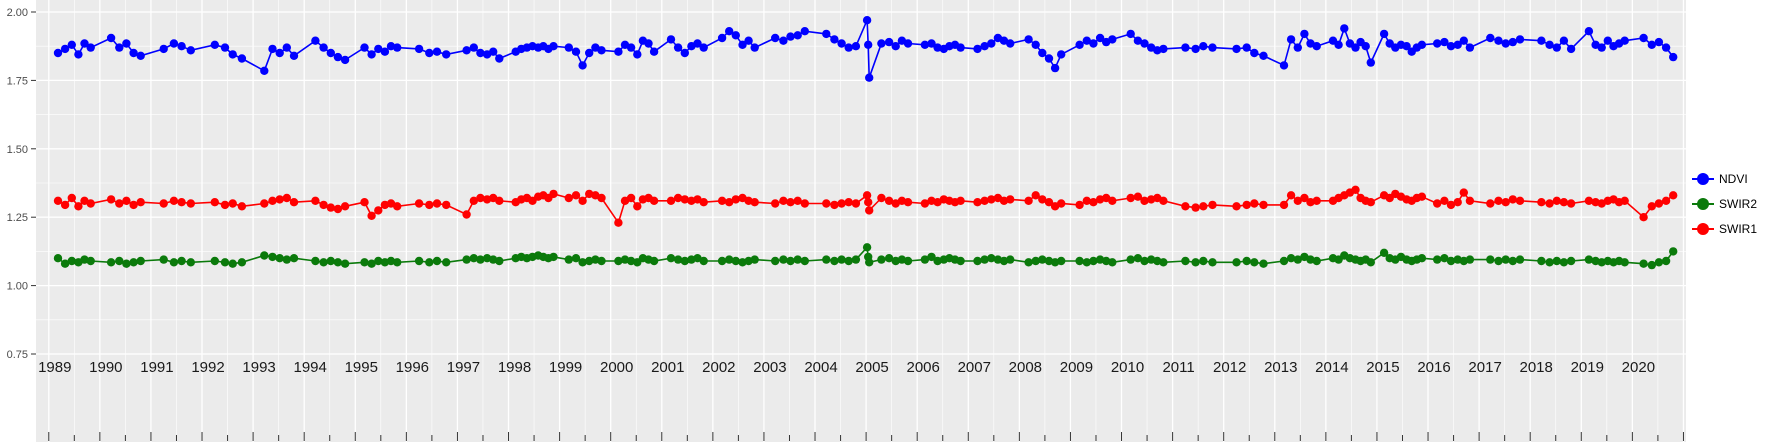 This screenshot has width=1773, height=442. What do you see at coordinates (1178, 367) in the screenshot?
I see `x-tick-label: 2011` at bounding box center [1178, 367].